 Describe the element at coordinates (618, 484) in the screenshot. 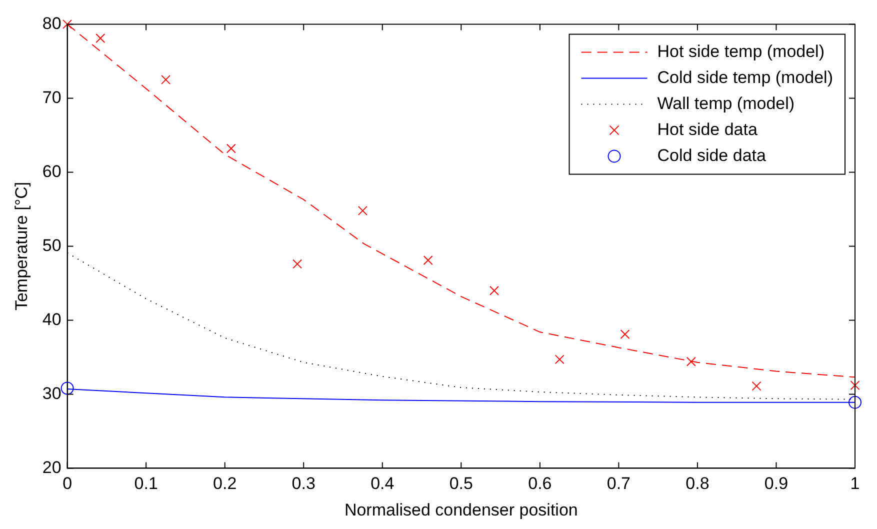

I see `x-tick-label: 0.7` at that location.